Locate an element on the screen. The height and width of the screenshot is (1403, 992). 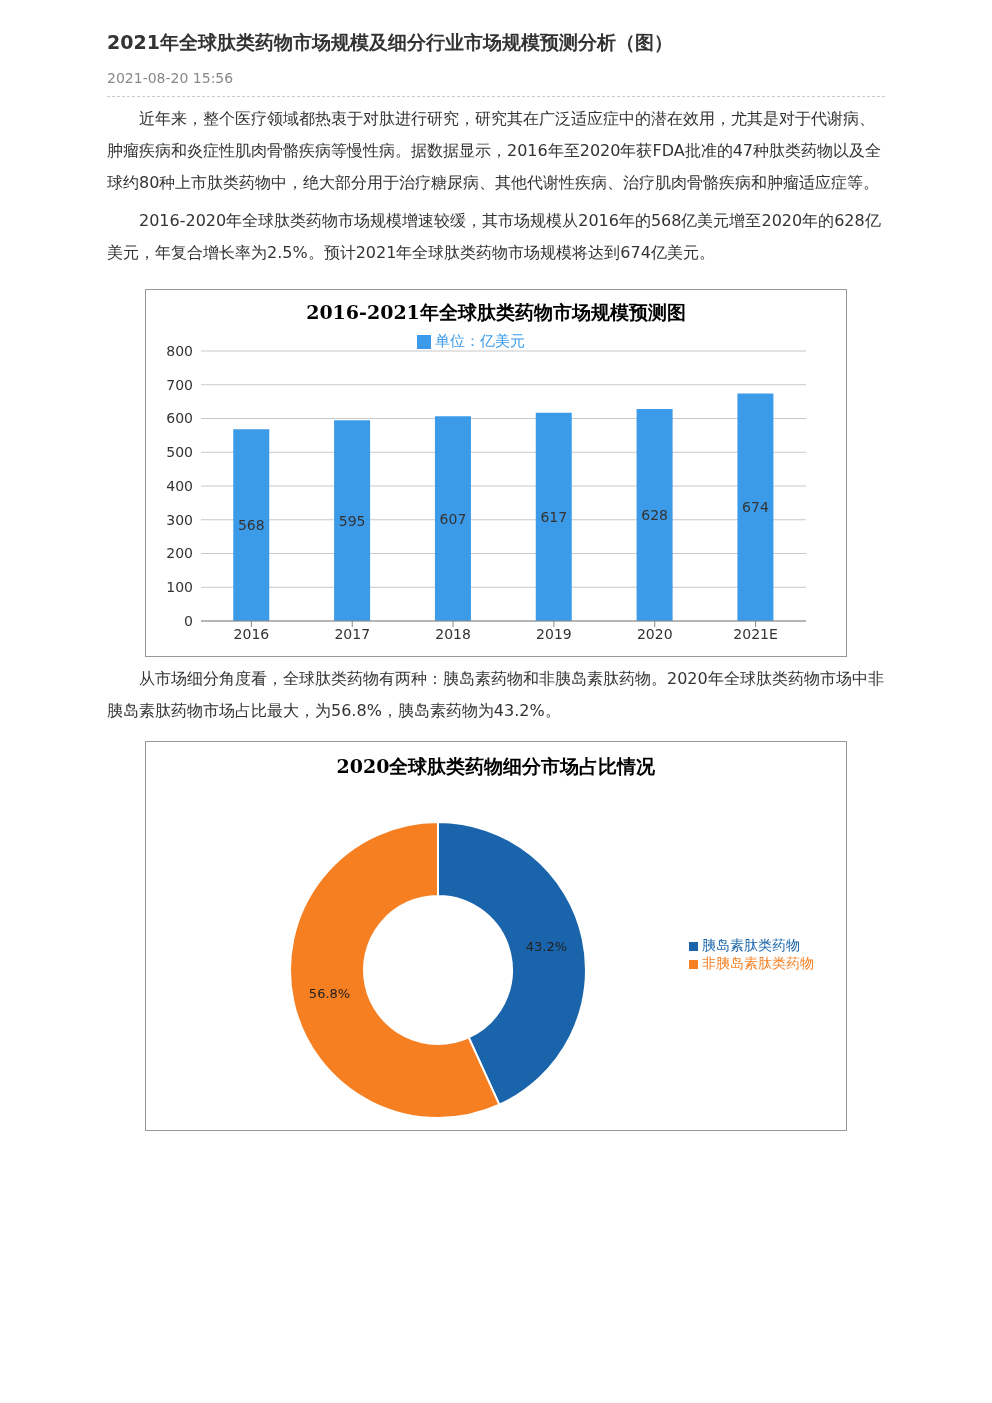
y-tick-label: 800 is located at coordinates (179, 350).